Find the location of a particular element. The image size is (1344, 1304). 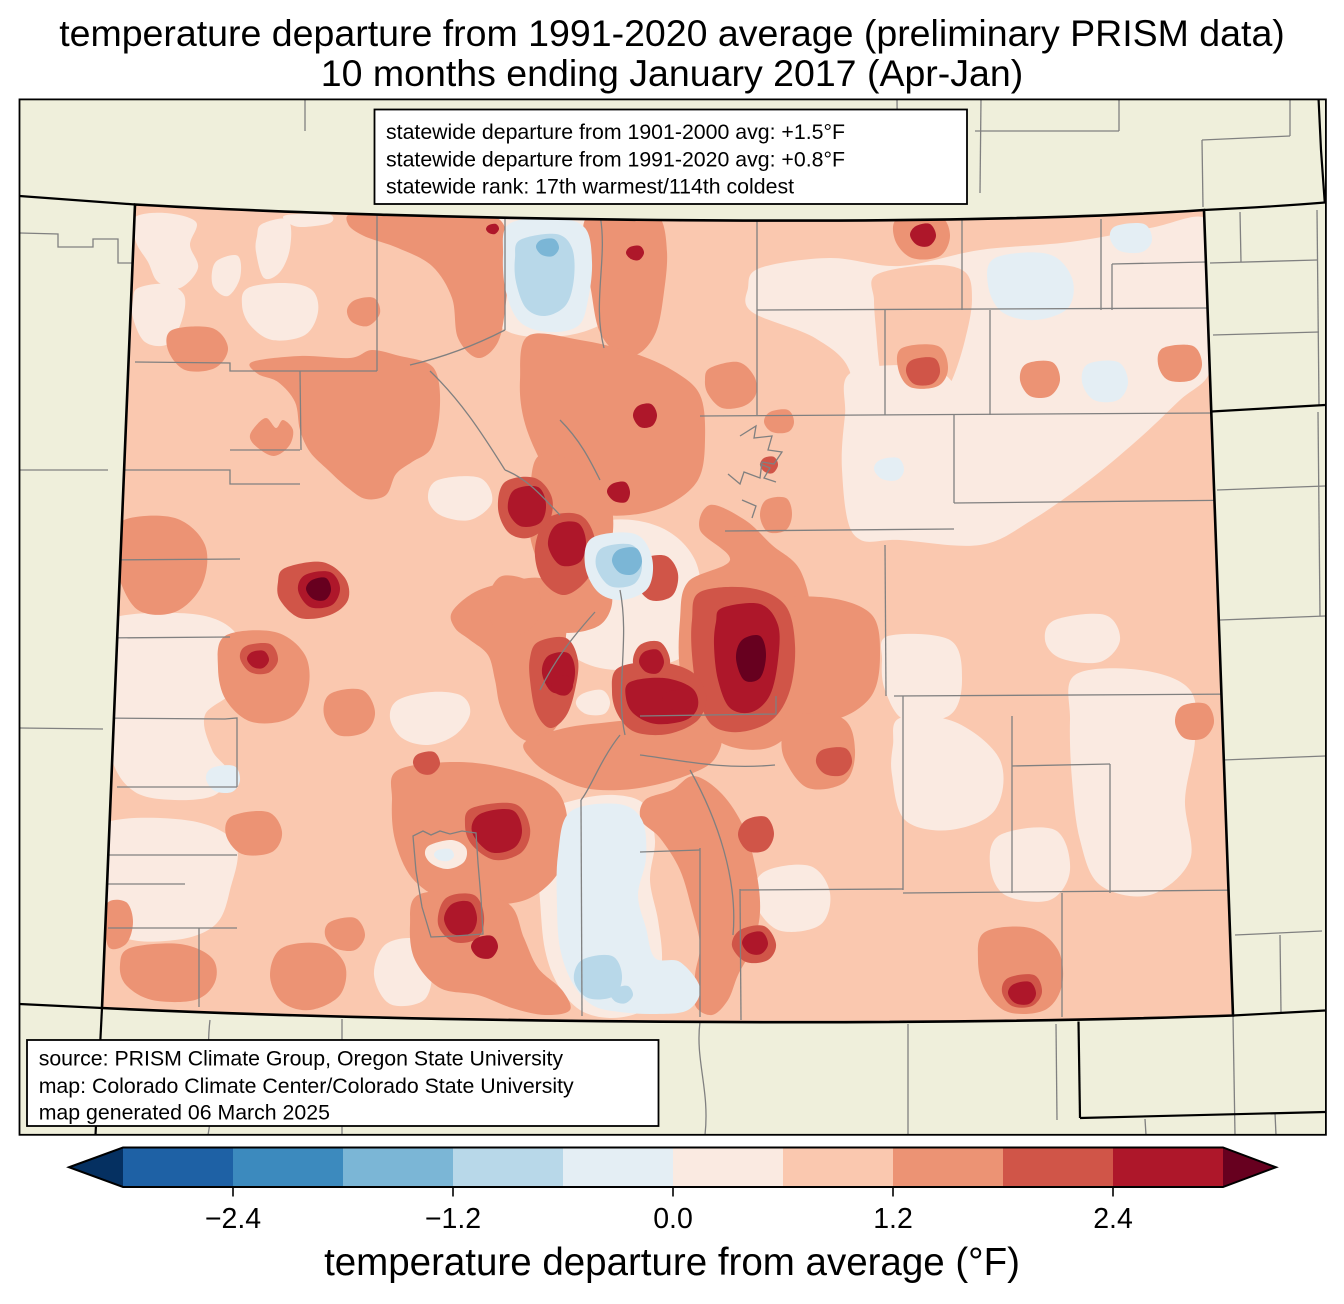

svg-text:temperature departure from ave: temperature departure from average (°F) is located at coordinates (672, 1262).